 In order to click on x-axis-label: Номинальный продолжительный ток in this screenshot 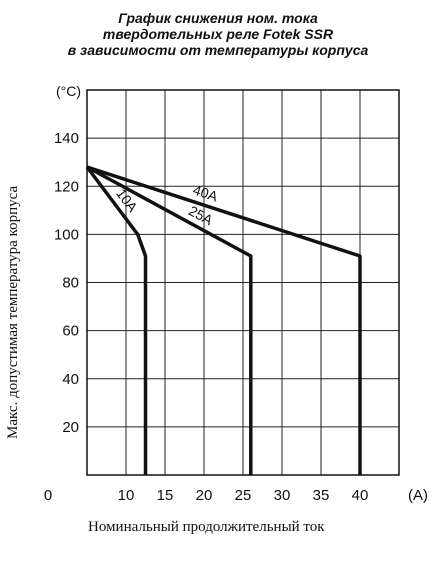, I will do `click(206, 527)`.